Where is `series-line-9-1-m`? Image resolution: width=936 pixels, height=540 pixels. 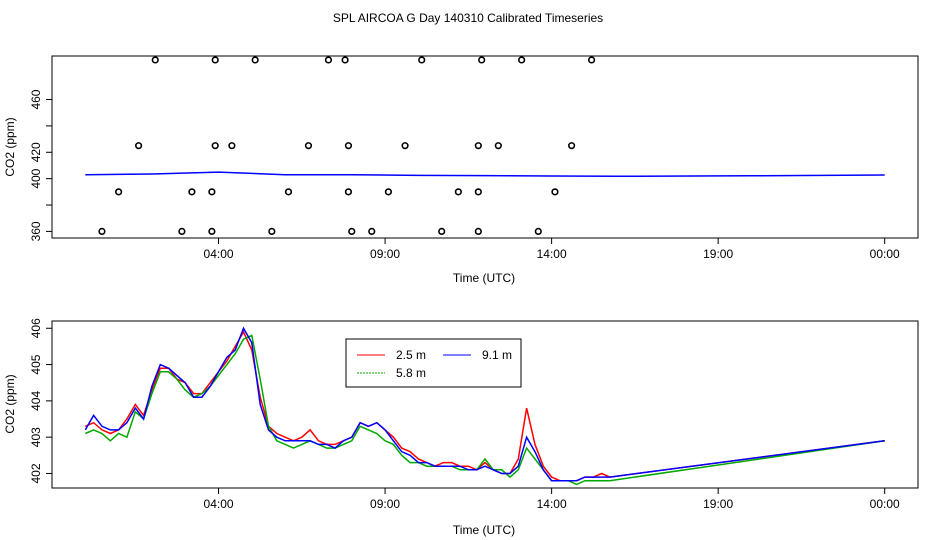 series-line-9-1-m is located at coordinates (485, 174).